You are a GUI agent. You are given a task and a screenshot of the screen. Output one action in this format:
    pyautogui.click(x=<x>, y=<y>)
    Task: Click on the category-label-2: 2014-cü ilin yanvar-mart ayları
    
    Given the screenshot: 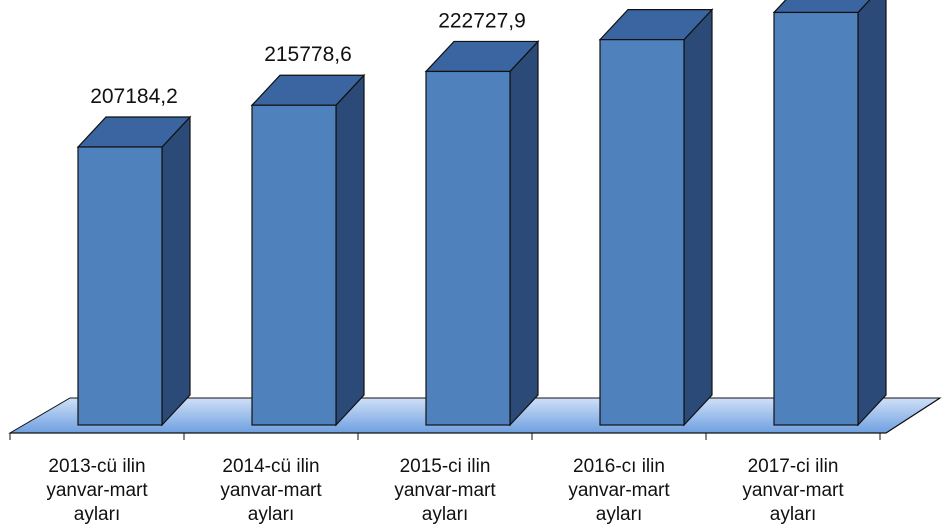 What is the action you would take?
    pyautogui.click(x=271, y=490)
    